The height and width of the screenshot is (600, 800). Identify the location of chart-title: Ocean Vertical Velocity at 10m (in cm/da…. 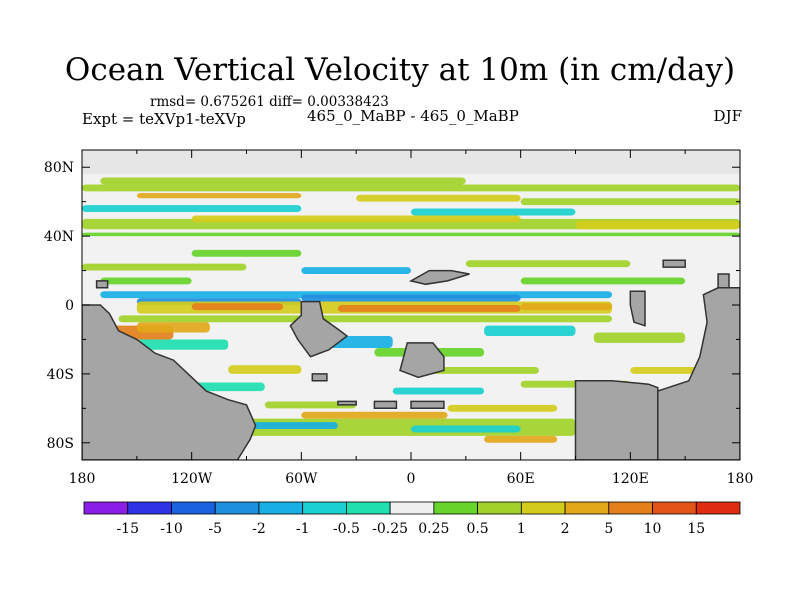
(400, 70).